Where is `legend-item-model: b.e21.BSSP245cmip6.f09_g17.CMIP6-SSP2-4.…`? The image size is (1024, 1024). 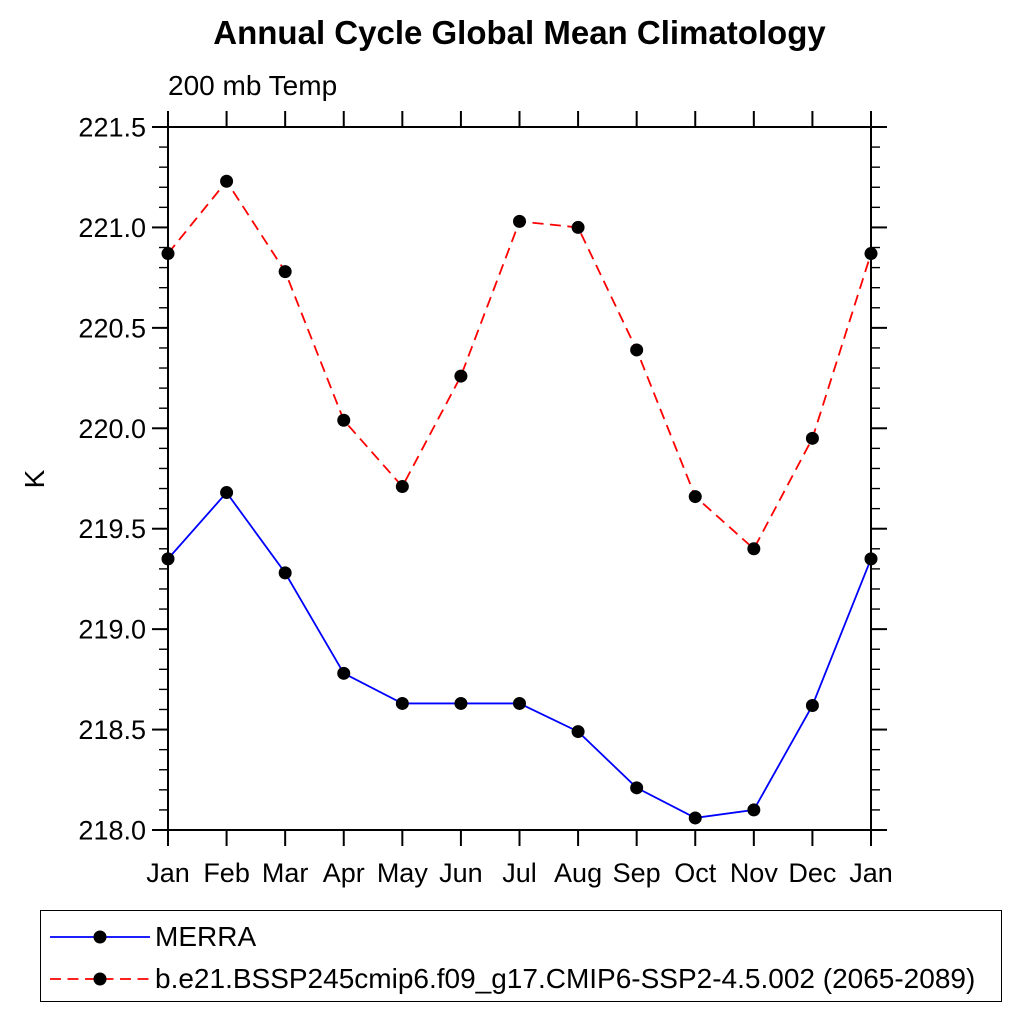 legend-item-model: b.e21.BSSP245cmip6.f09_g17.CMIP6-SSP2-4.… is located at coordinates (512, 978).